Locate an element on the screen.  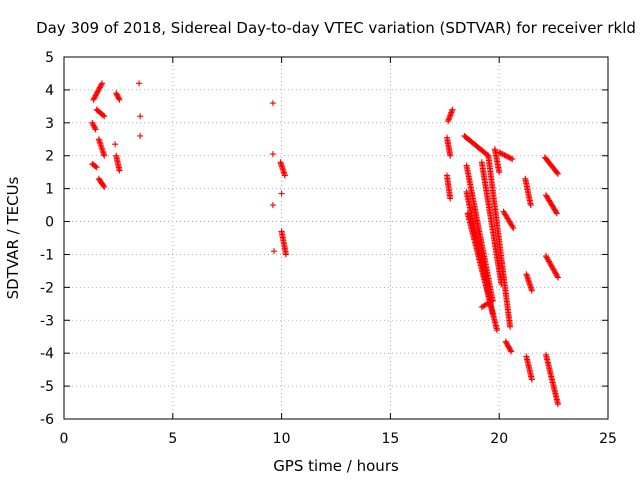
y-tick-label: -6 is located at coordinates (47, 420).